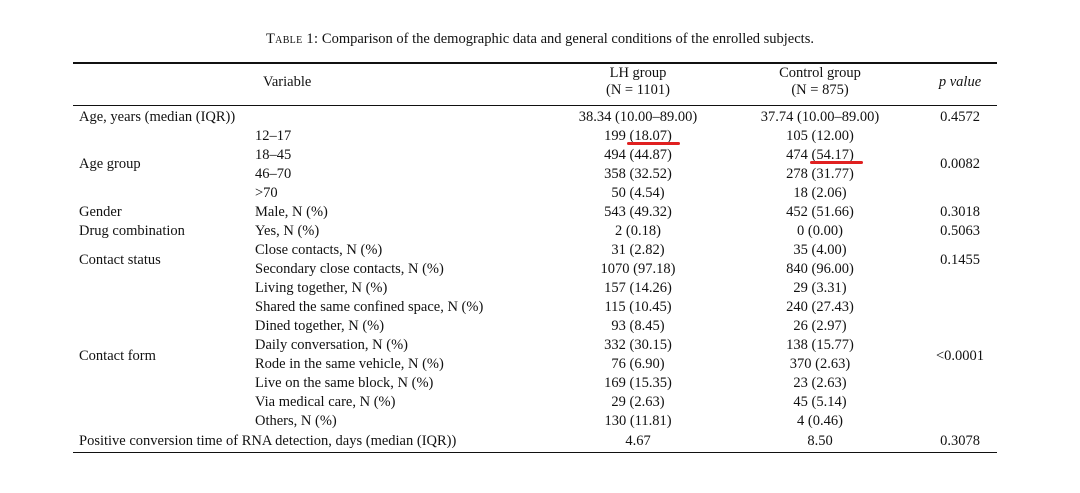  I want to click on cell-lh-group: 1070 (97.18), so click(638, 269).